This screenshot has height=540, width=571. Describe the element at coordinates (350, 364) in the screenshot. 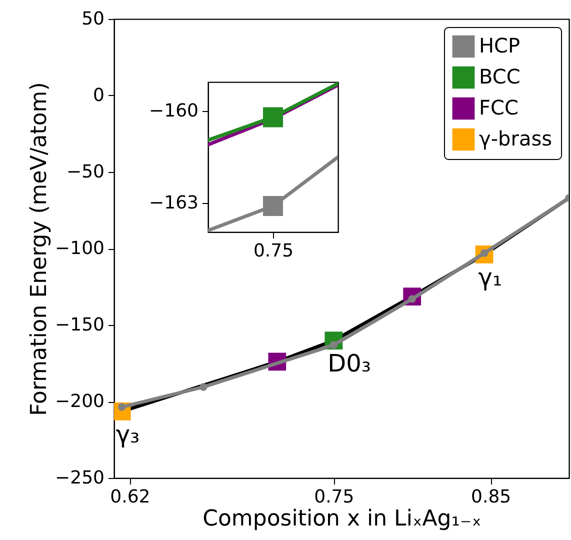

I see `annotation: D0₃` at that location.